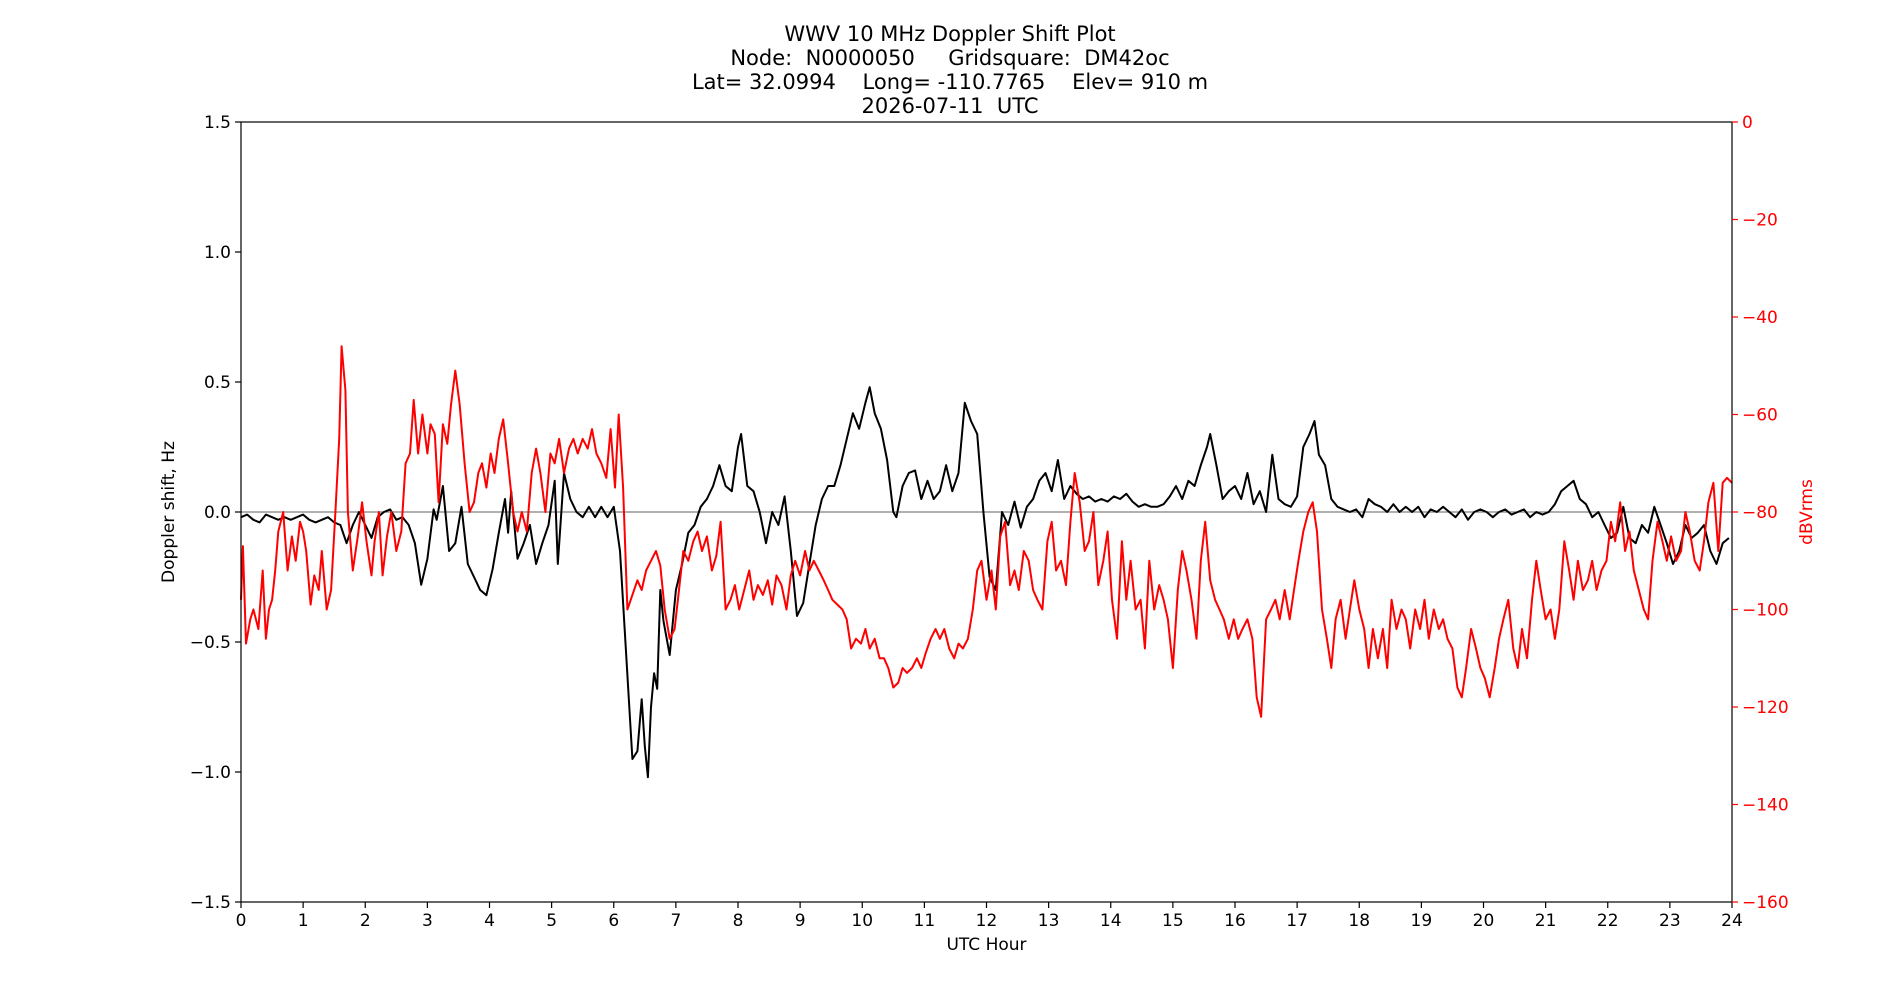  What do you see at coordinates (210, 773) in the screenshot?
I see `y-tick-label: −1.0` at bounding box center [210, 773].